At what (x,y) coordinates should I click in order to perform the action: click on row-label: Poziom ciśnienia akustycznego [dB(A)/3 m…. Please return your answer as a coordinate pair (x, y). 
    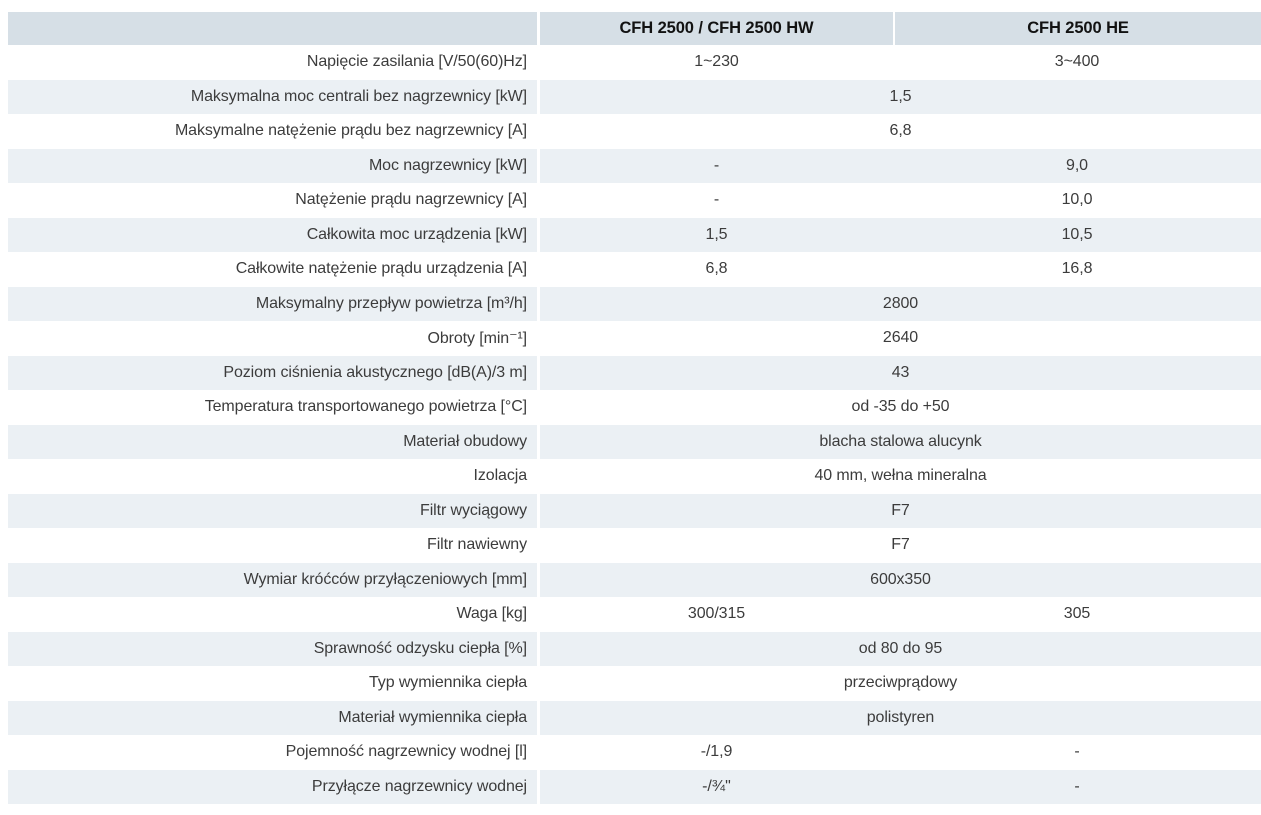
    Looking at the image, I should click on (272, 372).